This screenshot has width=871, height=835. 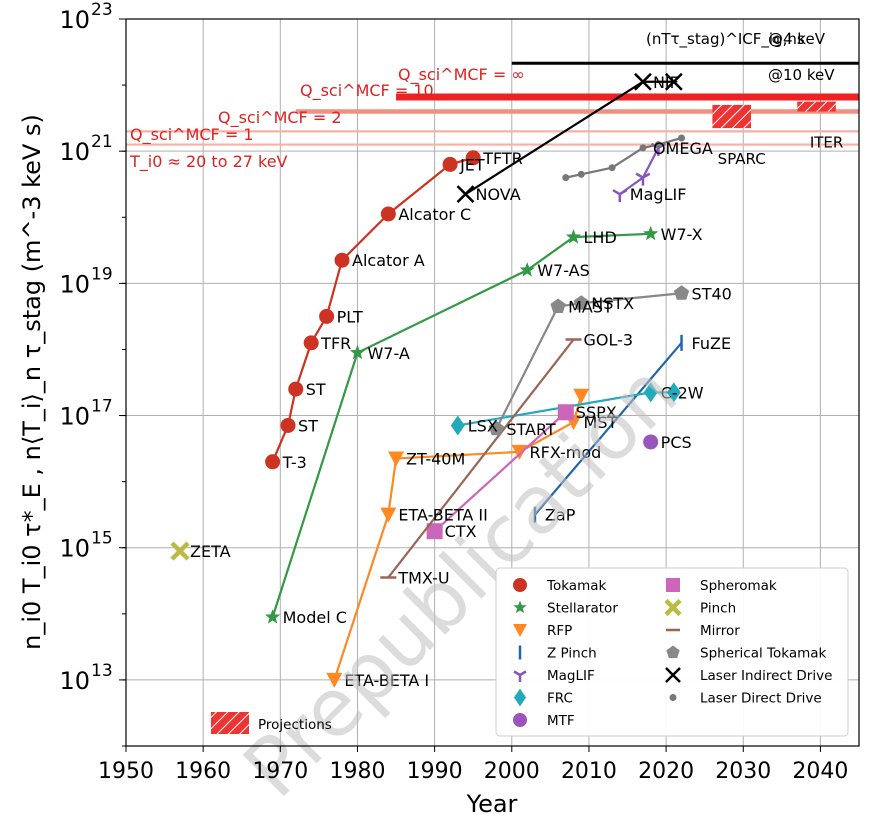 I want to click on point-label: MAST, so click(x=590, y=306).